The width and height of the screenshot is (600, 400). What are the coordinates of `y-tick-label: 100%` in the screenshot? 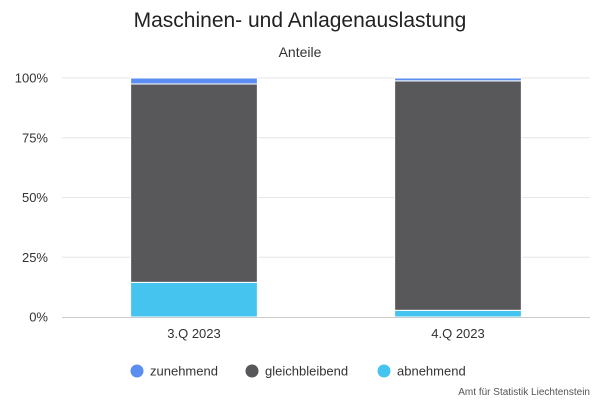 It's located at (32, 78).